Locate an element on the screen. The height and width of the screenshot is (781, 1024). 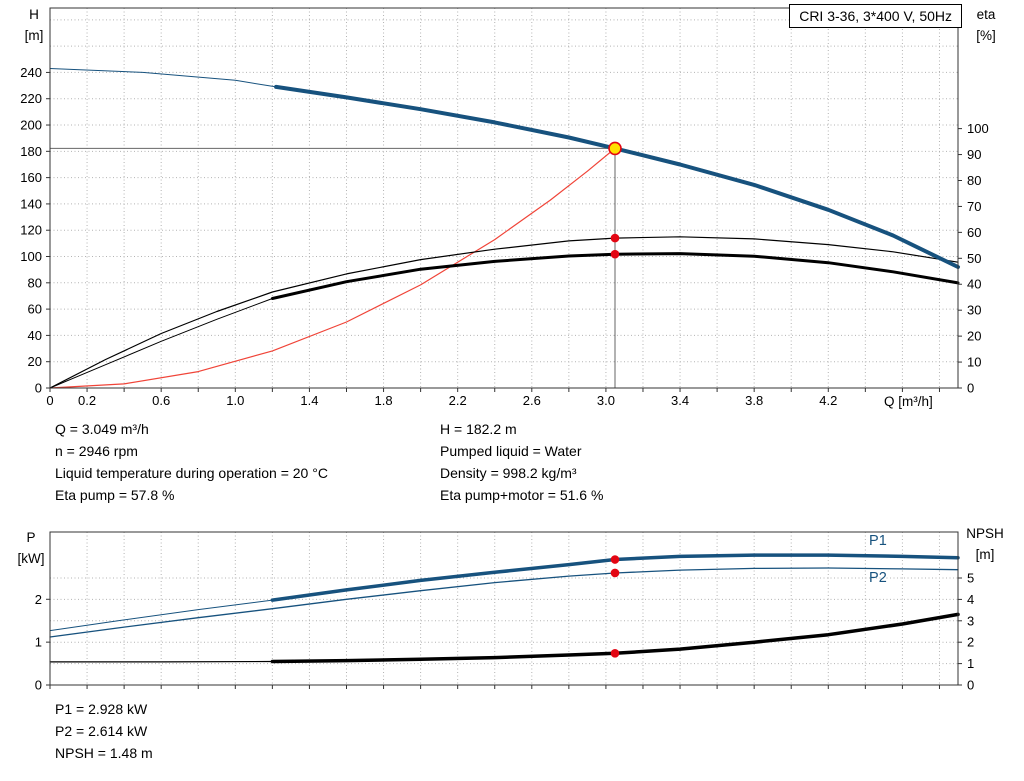
x-tick-label: 0 is located at coordinates (49, 400).